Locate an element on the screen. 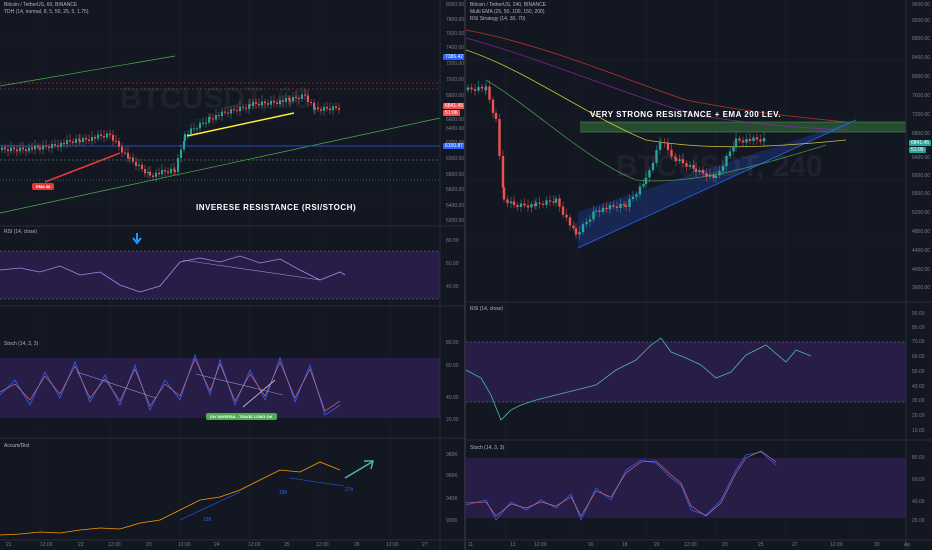 Image resolution: width=932 pixels, height=550 pixels. right-price-tick: 5600.00 is located at coordinates (921, 194).